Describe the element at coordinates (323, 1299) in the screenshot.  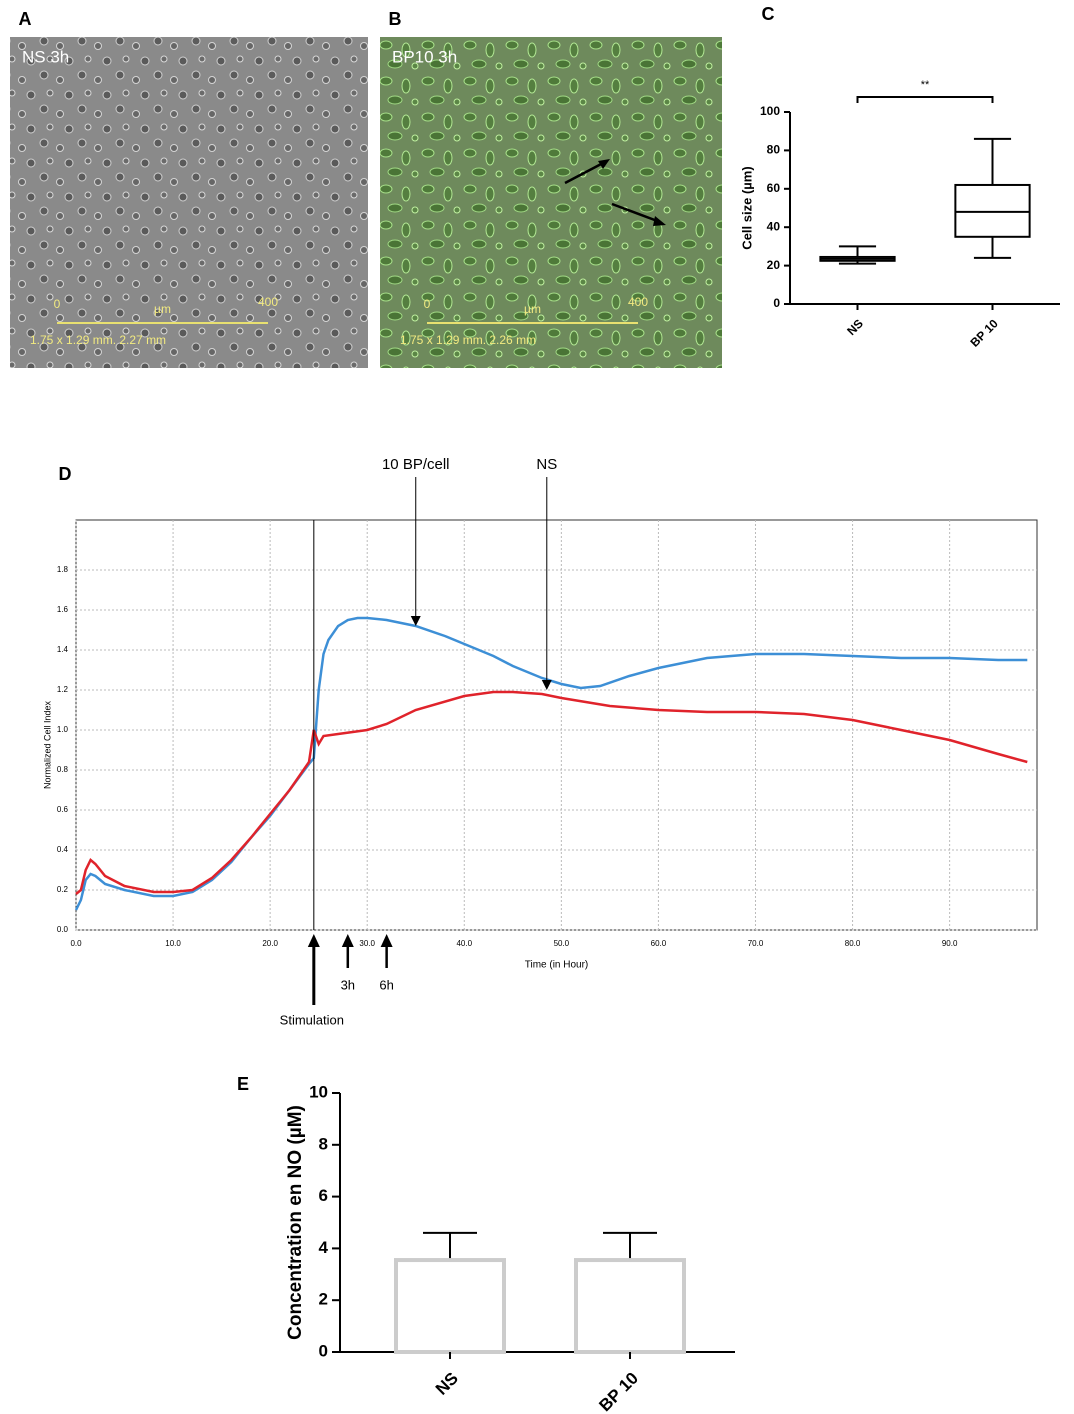
I see `y-tick-label: 2` at that location.